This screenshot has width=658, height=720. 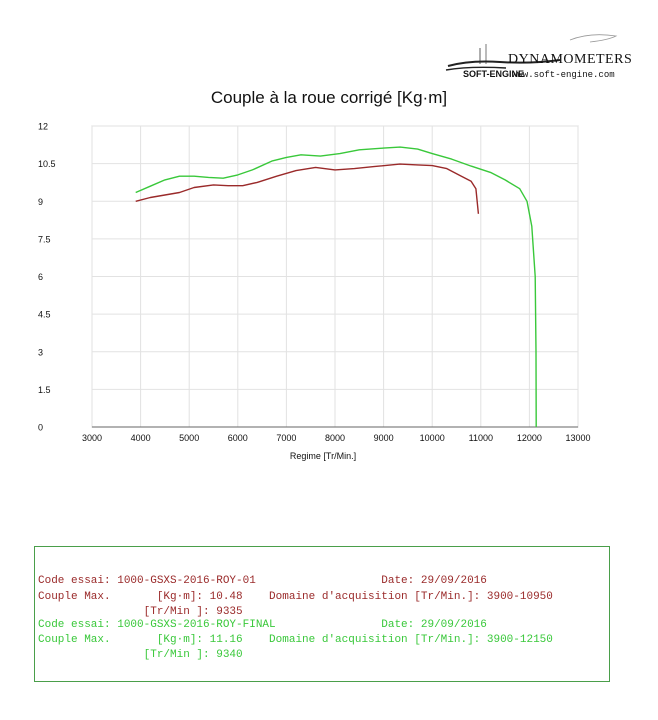 What do you see at coordinates (40, 277) in the screenshot?
I see `y-tick-label: 6` at bounding box center [40, 277].